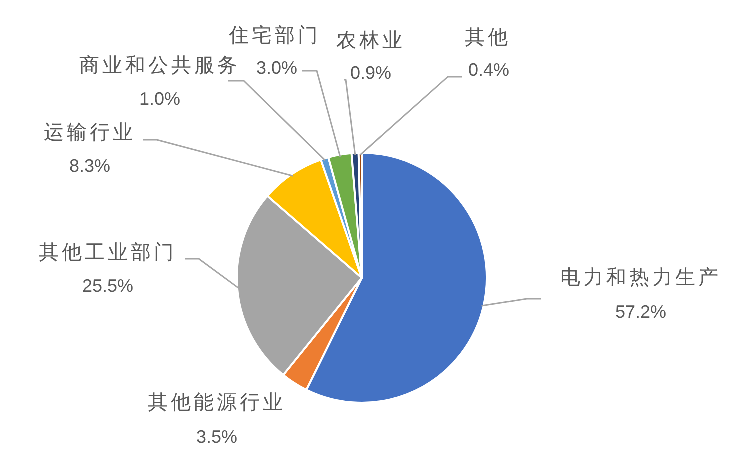 The height and width of the screenshot is (456, 735). I want to click on data-label: 57.2%, so click(641, 312).